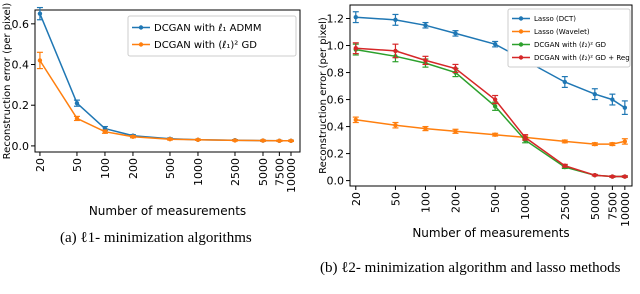 Image resolution: width=640 pixels, height=294 pixels. What do you see at coordinates (555, 19) in the screenshot?
I see `legend-label: Lasso (DCT)` at bounding box center [555, 19].